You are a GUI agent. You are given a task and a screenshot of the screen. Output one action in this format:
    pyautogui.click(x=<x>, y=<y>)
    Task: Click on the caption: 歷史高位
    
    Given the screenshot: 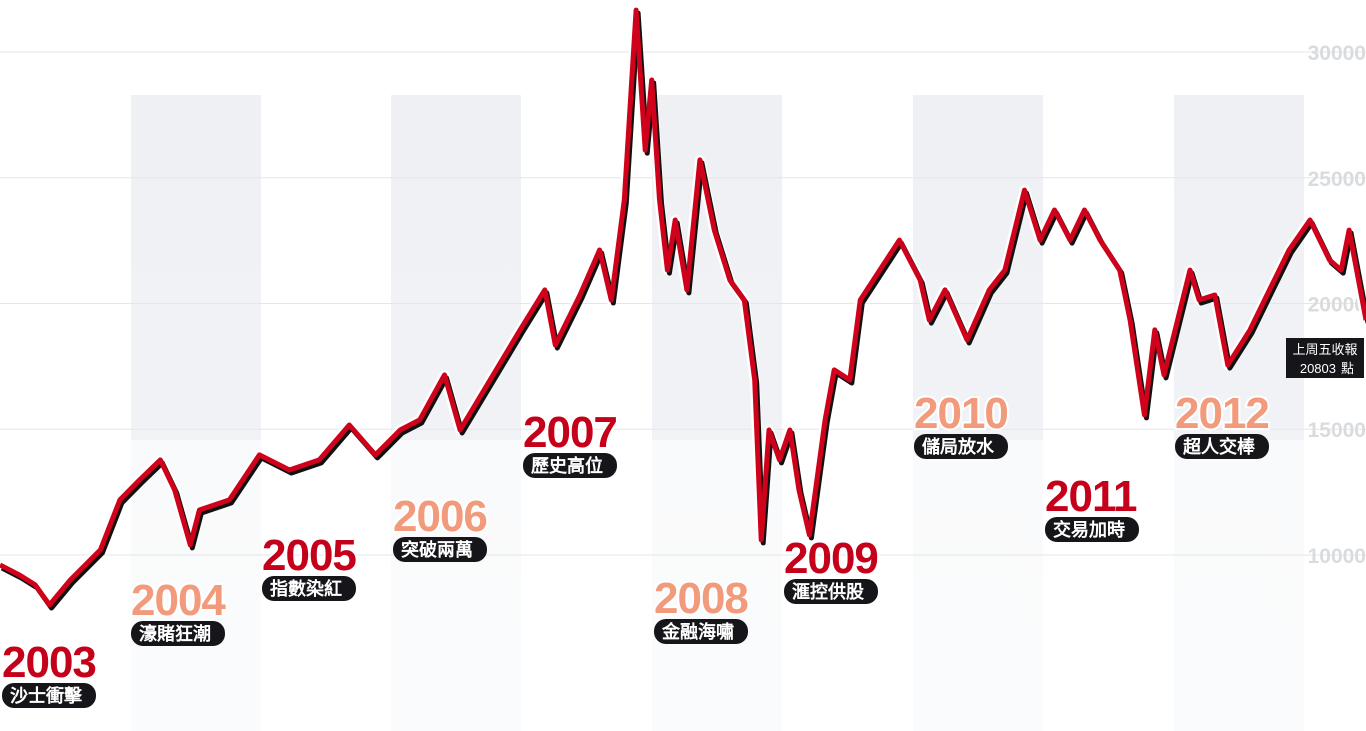 What is the action you would take?
    pyautogui.click(x=570, y=465)
    